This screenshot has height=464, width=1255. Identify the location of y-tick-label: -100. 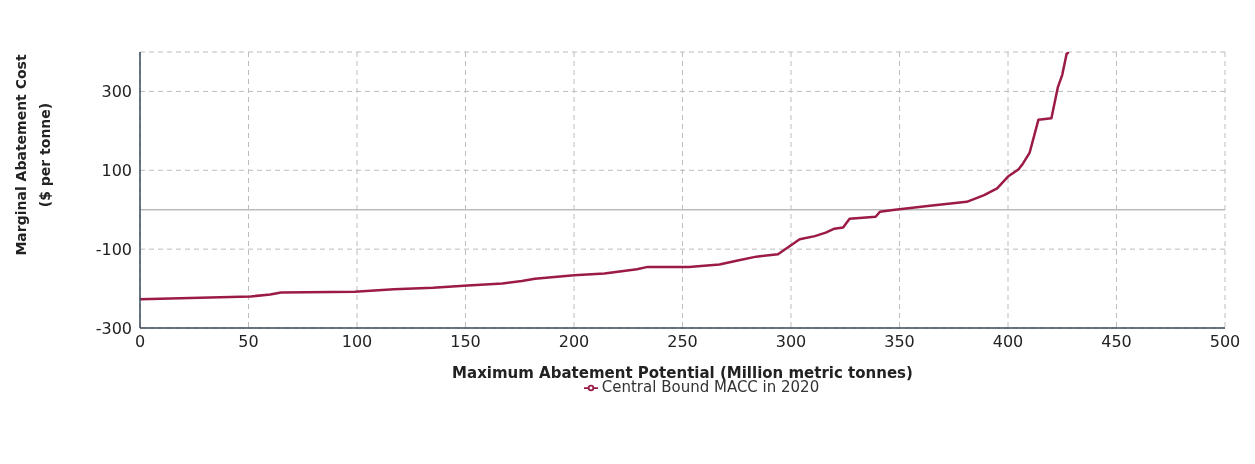
(113, 249).